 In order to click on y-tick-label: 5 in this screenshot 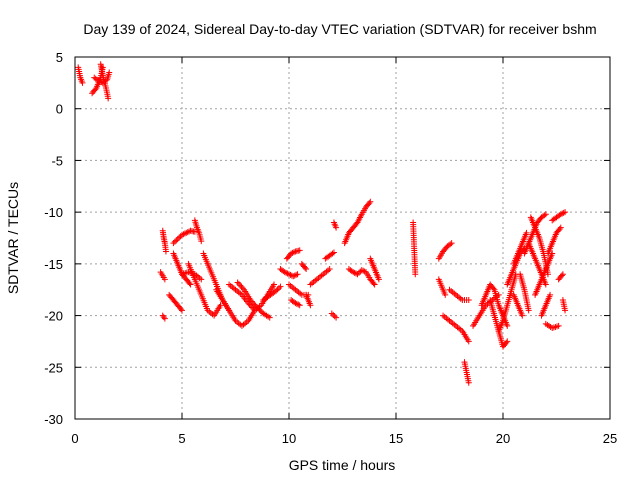, I will do `click(59, 57)`.